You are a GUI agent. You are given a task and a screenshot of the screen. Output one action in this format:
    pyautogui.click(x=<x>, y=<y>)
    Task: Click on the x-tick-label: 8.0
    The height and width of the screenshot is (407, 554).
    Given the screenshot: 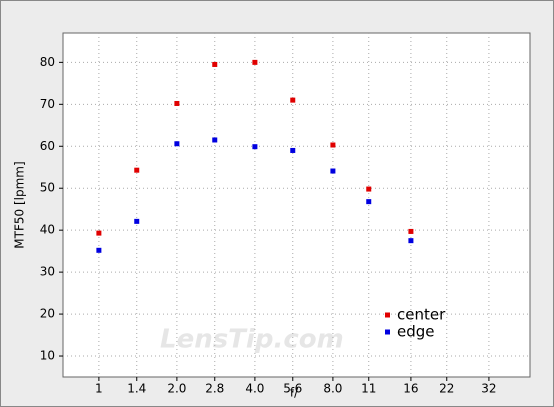 What is the action you would take?
    pyautogui.click(x=332, y=389)
    